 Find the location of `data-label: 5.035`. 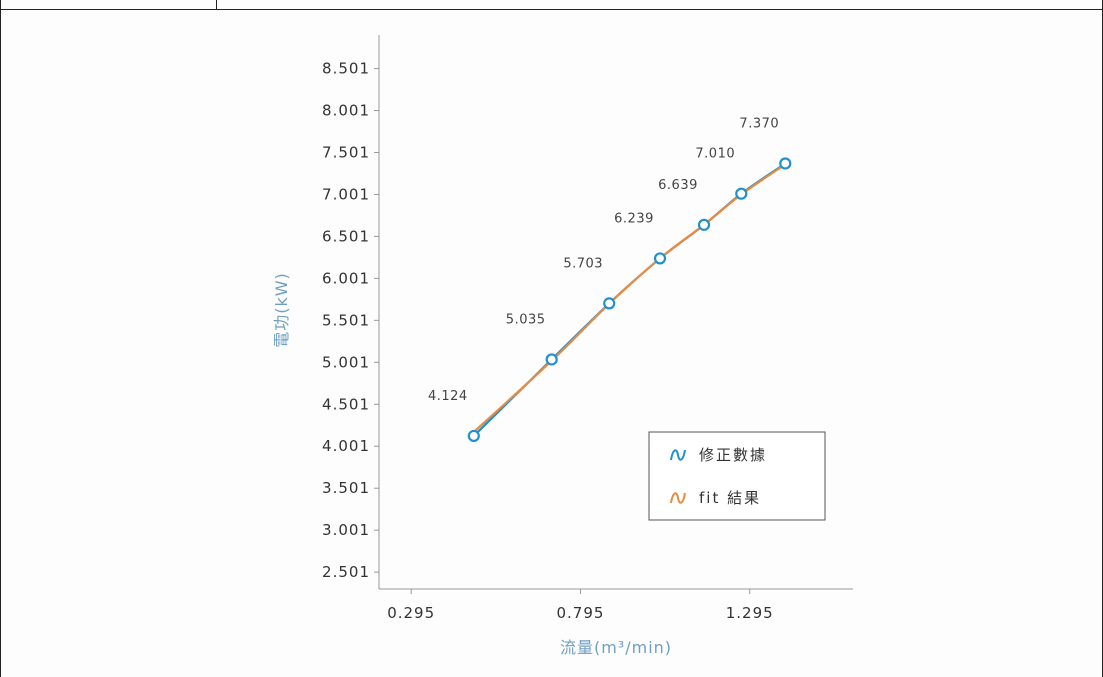

data-label: 5.035 is located at coordinates (526, 319).